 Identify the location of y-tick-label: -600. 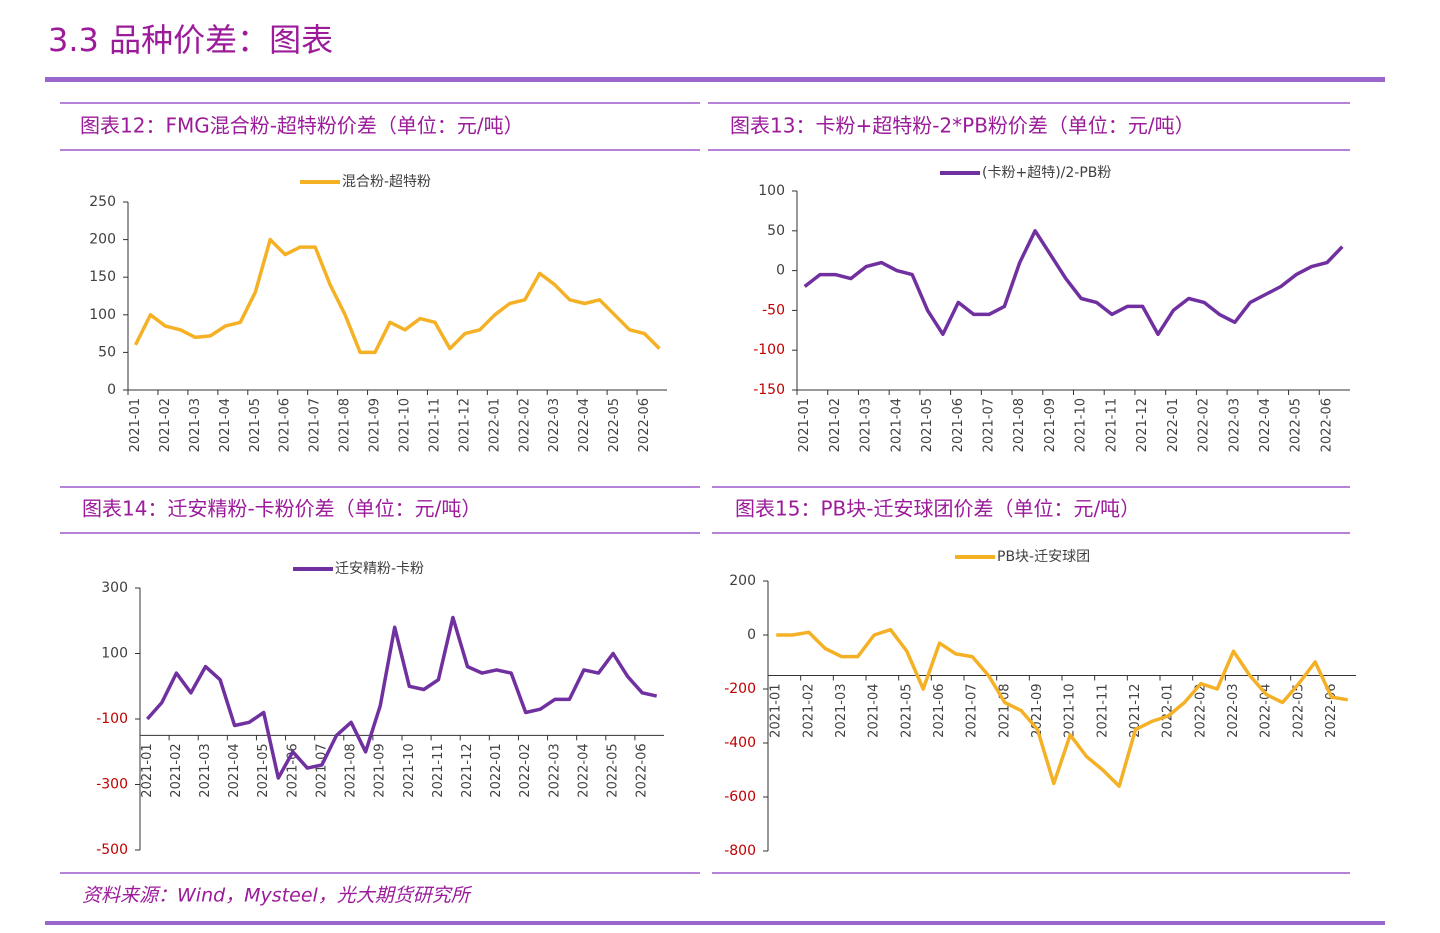
(740, 797).